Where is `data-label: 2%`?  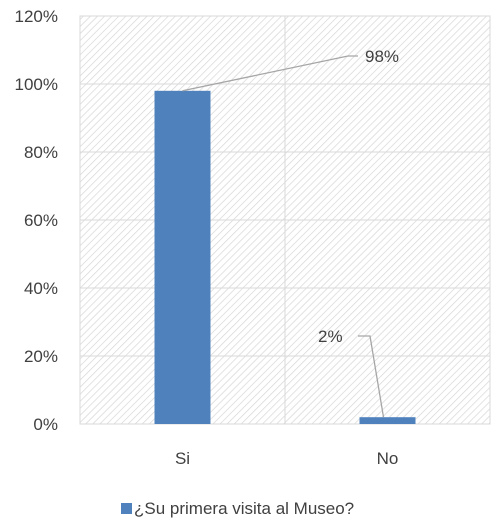 data-label: 2% is located at coordinates (330, 336).